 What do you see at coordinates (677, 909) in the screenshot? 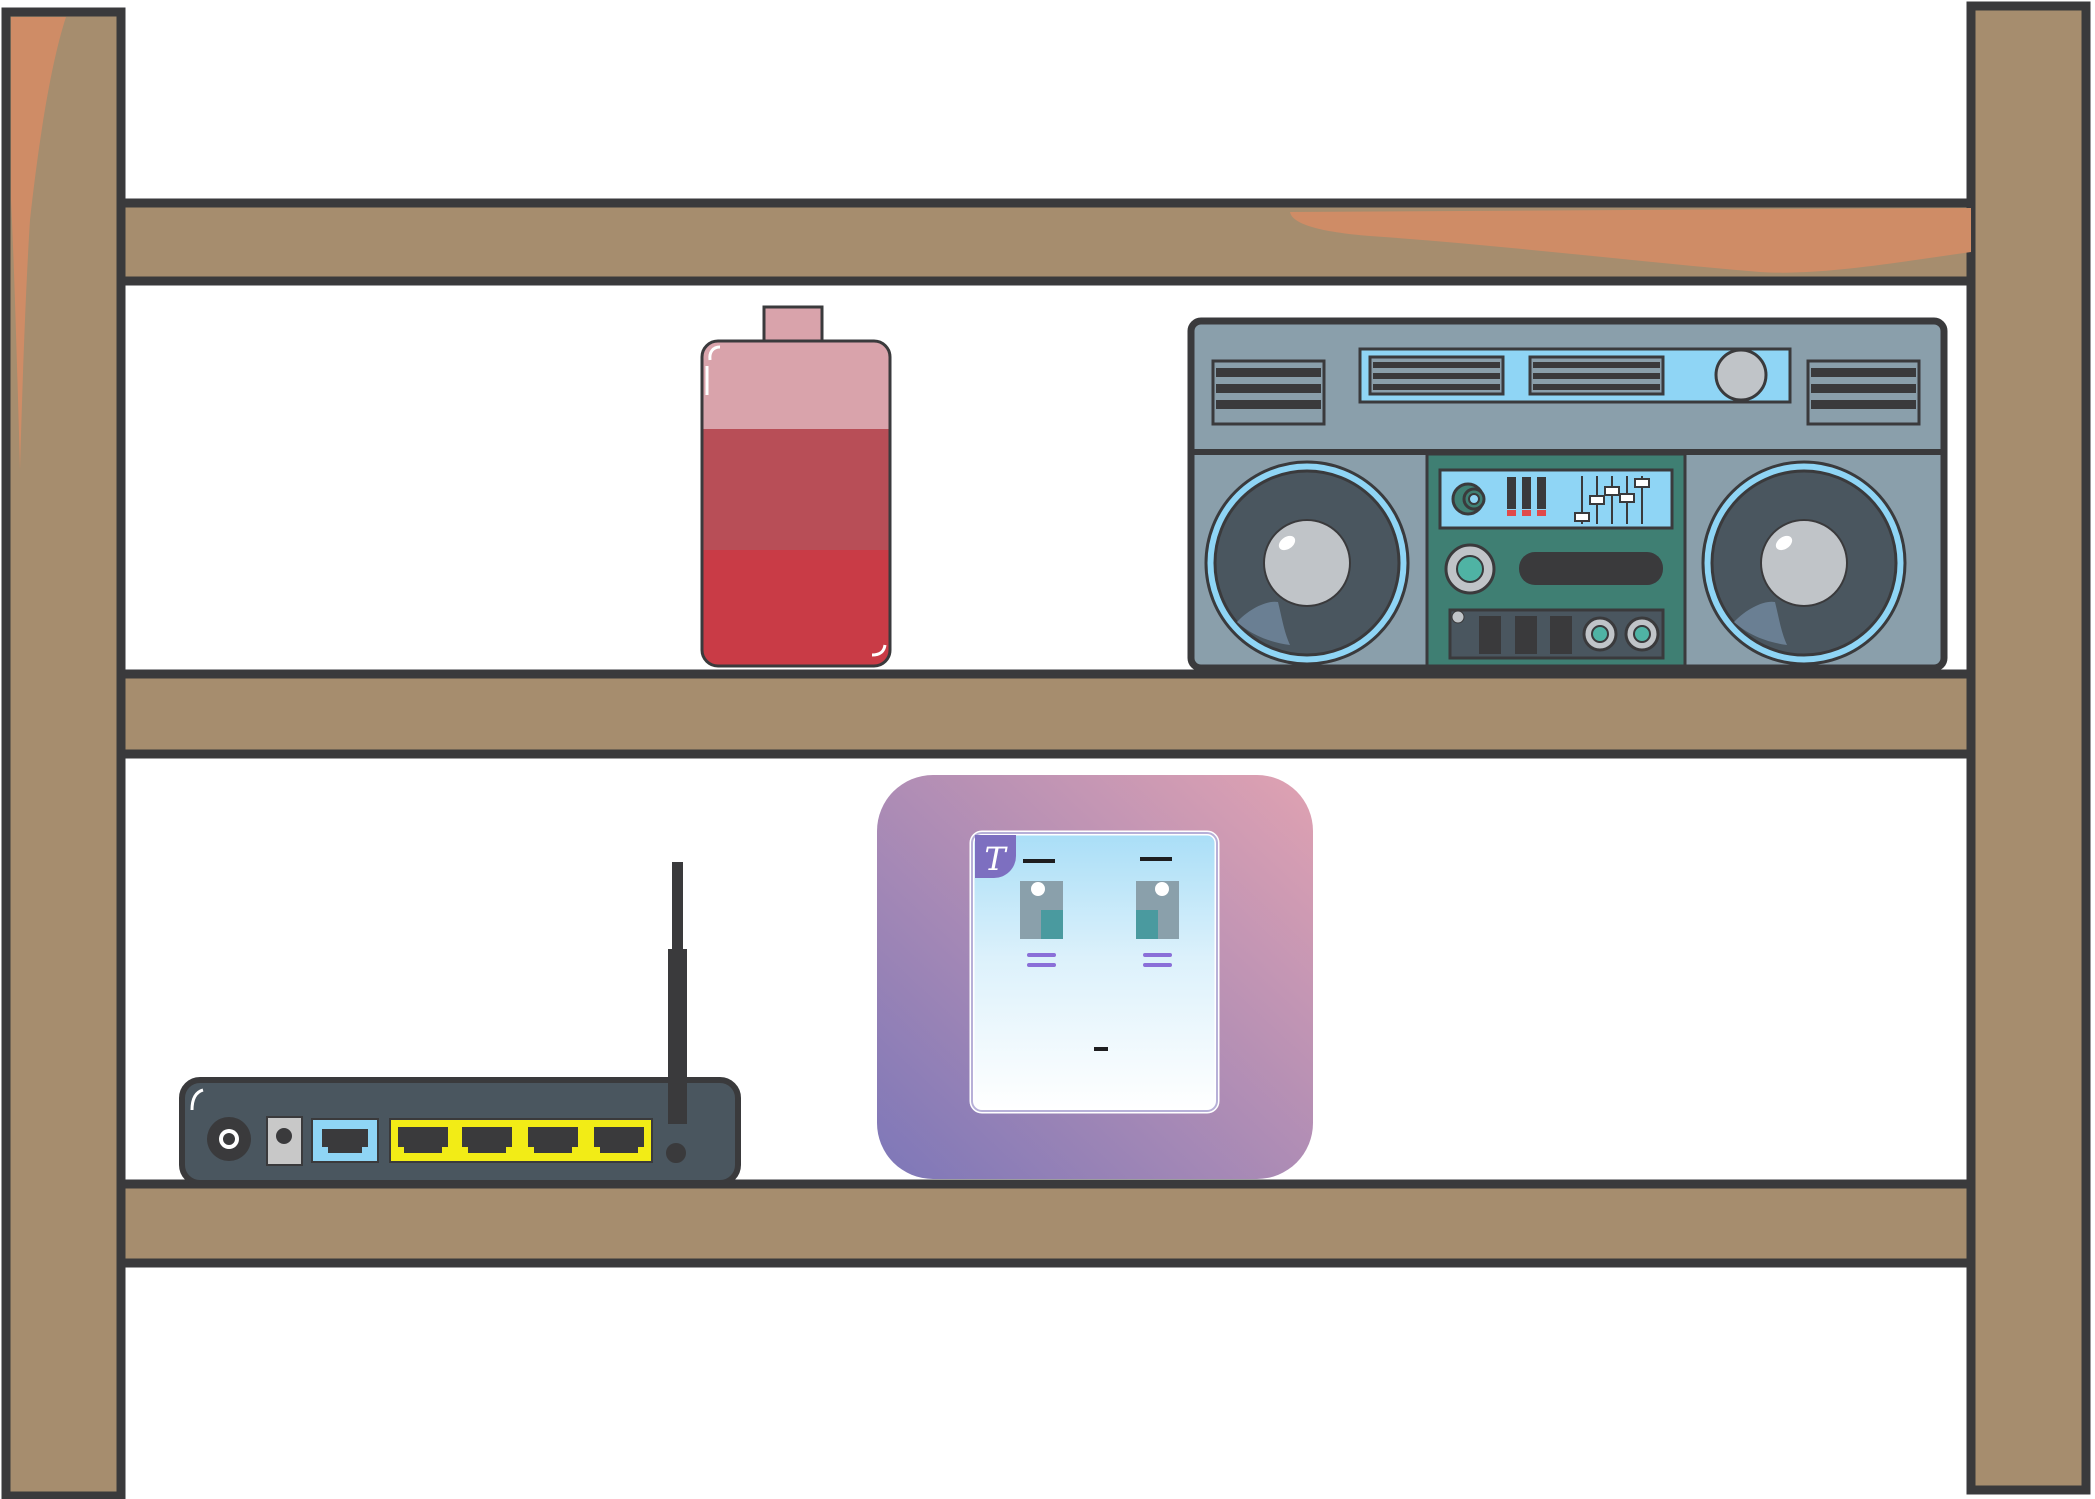
I see `router-antenna` at bounding box center [677, 909].